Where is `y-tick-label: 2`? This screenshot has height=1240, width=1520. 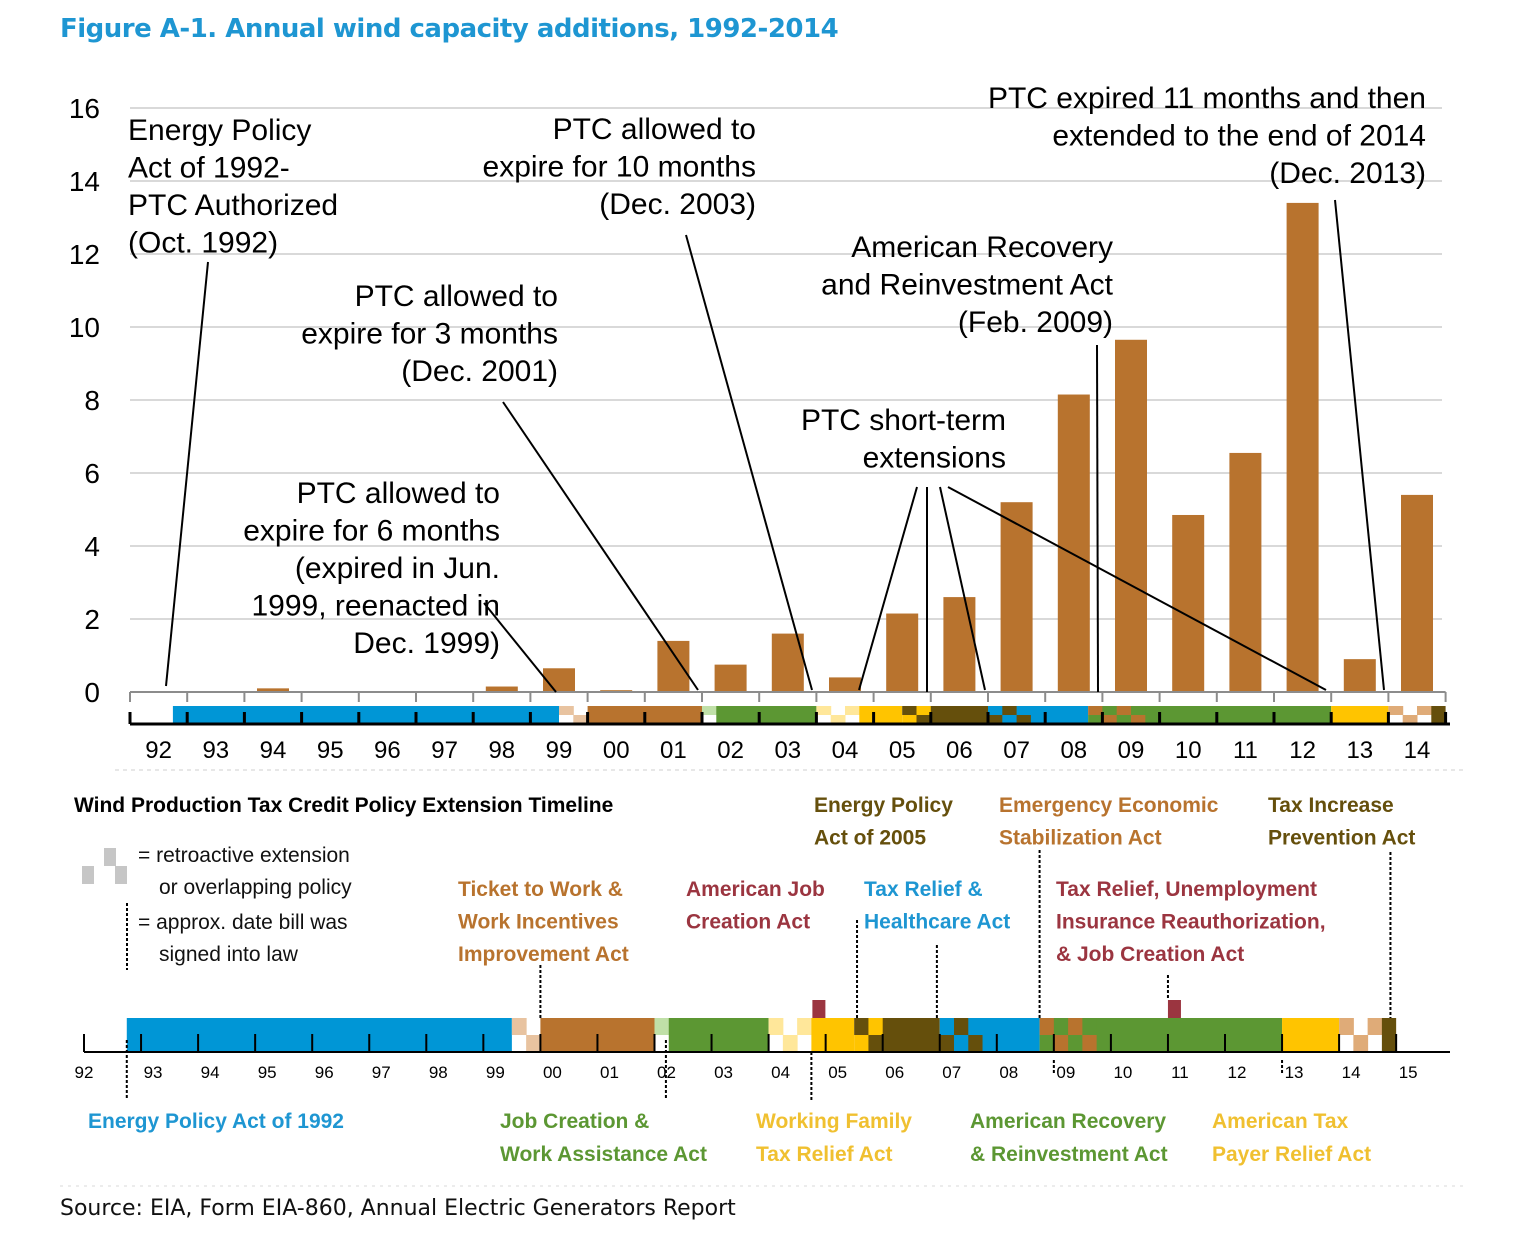 y-tick-label: 2 is located at coordinates (92, 619).